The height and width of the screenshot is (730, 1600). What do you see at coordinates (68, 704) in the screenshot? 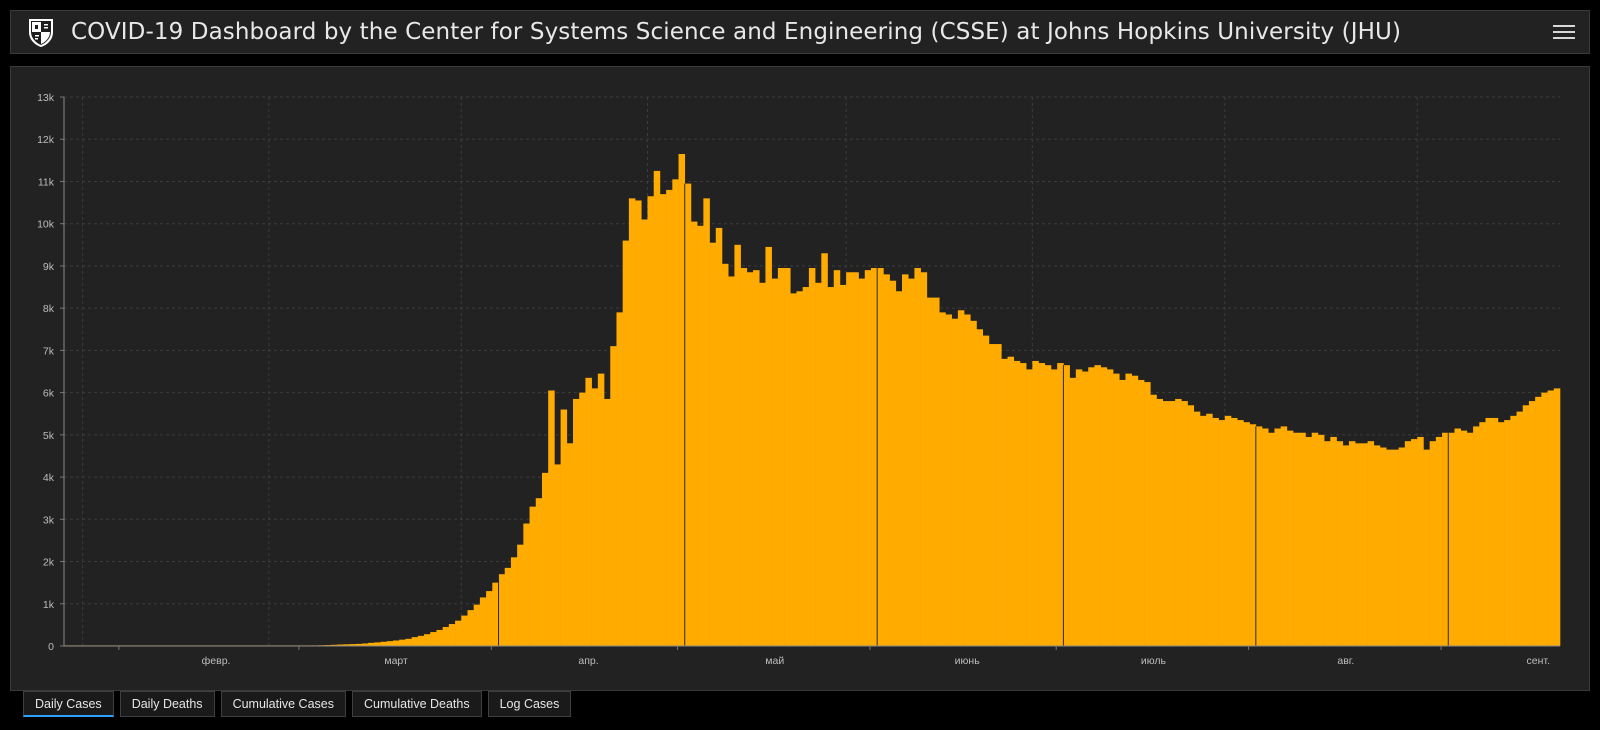
I see `tab-daily-cases: Daily Cases` at bounding box center [68, 704].